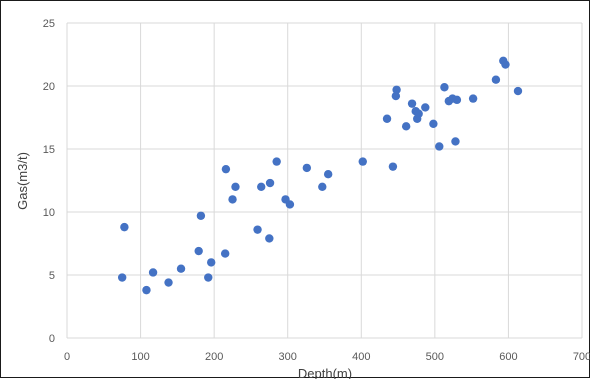 The image size is (590, 379). I want to click on x-tick-label: 700, so click(581, 357).